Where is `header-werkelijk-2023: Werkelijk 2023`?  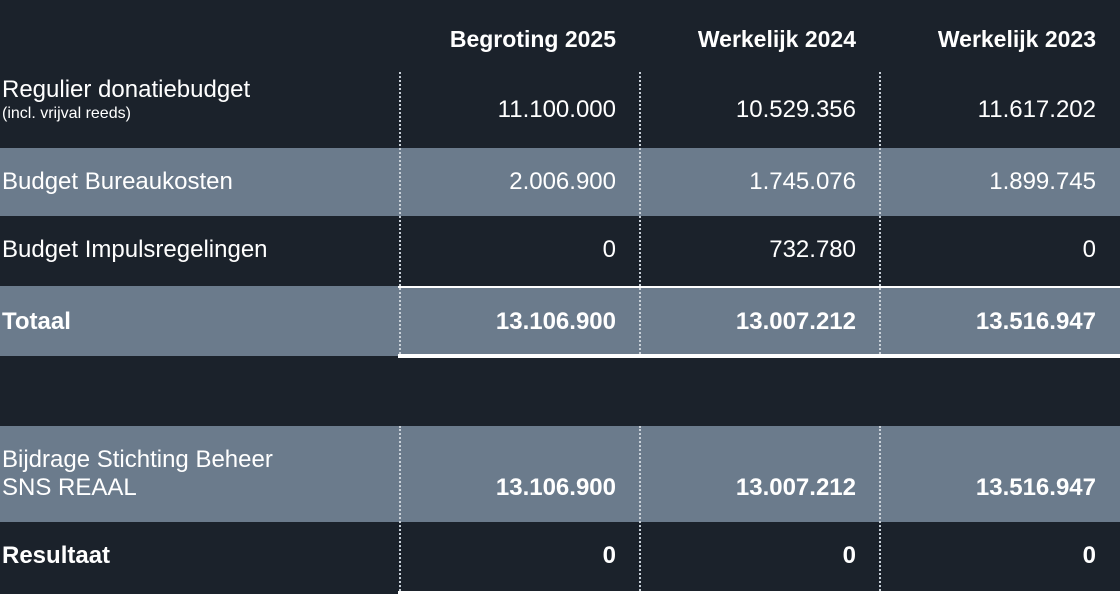
header-werkelijk-2023: Werkelijk 2023 is located at coordinates (1016, 39).